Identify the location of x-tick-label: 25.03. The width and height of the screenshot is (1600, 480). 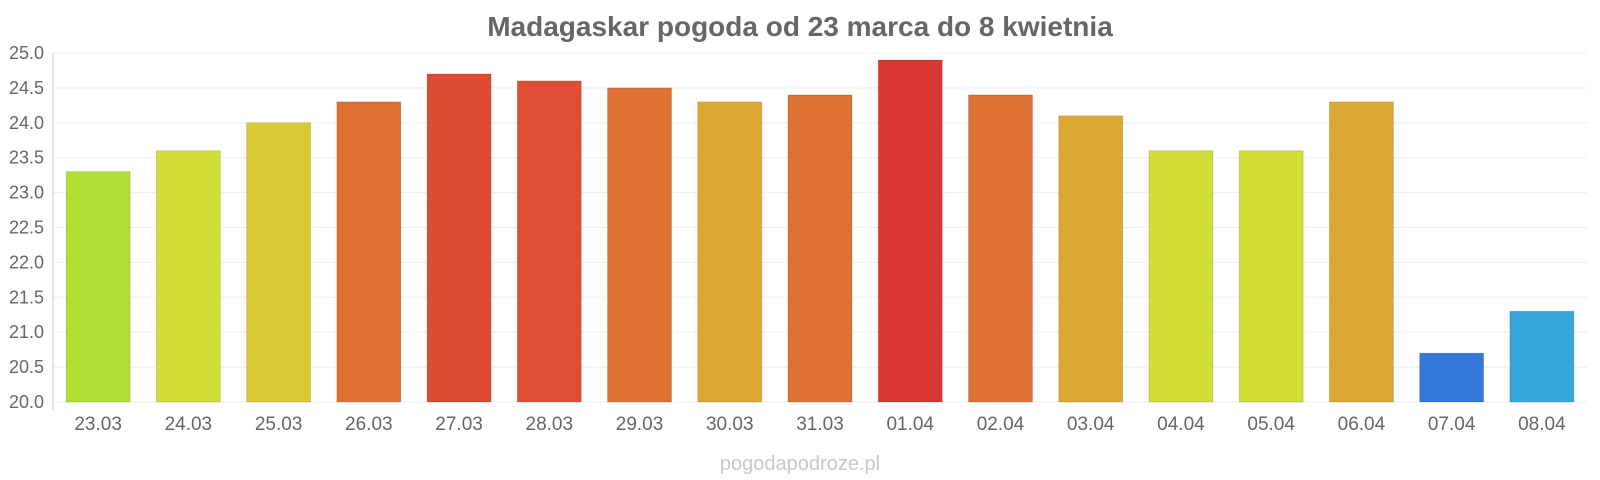
(279, 424).